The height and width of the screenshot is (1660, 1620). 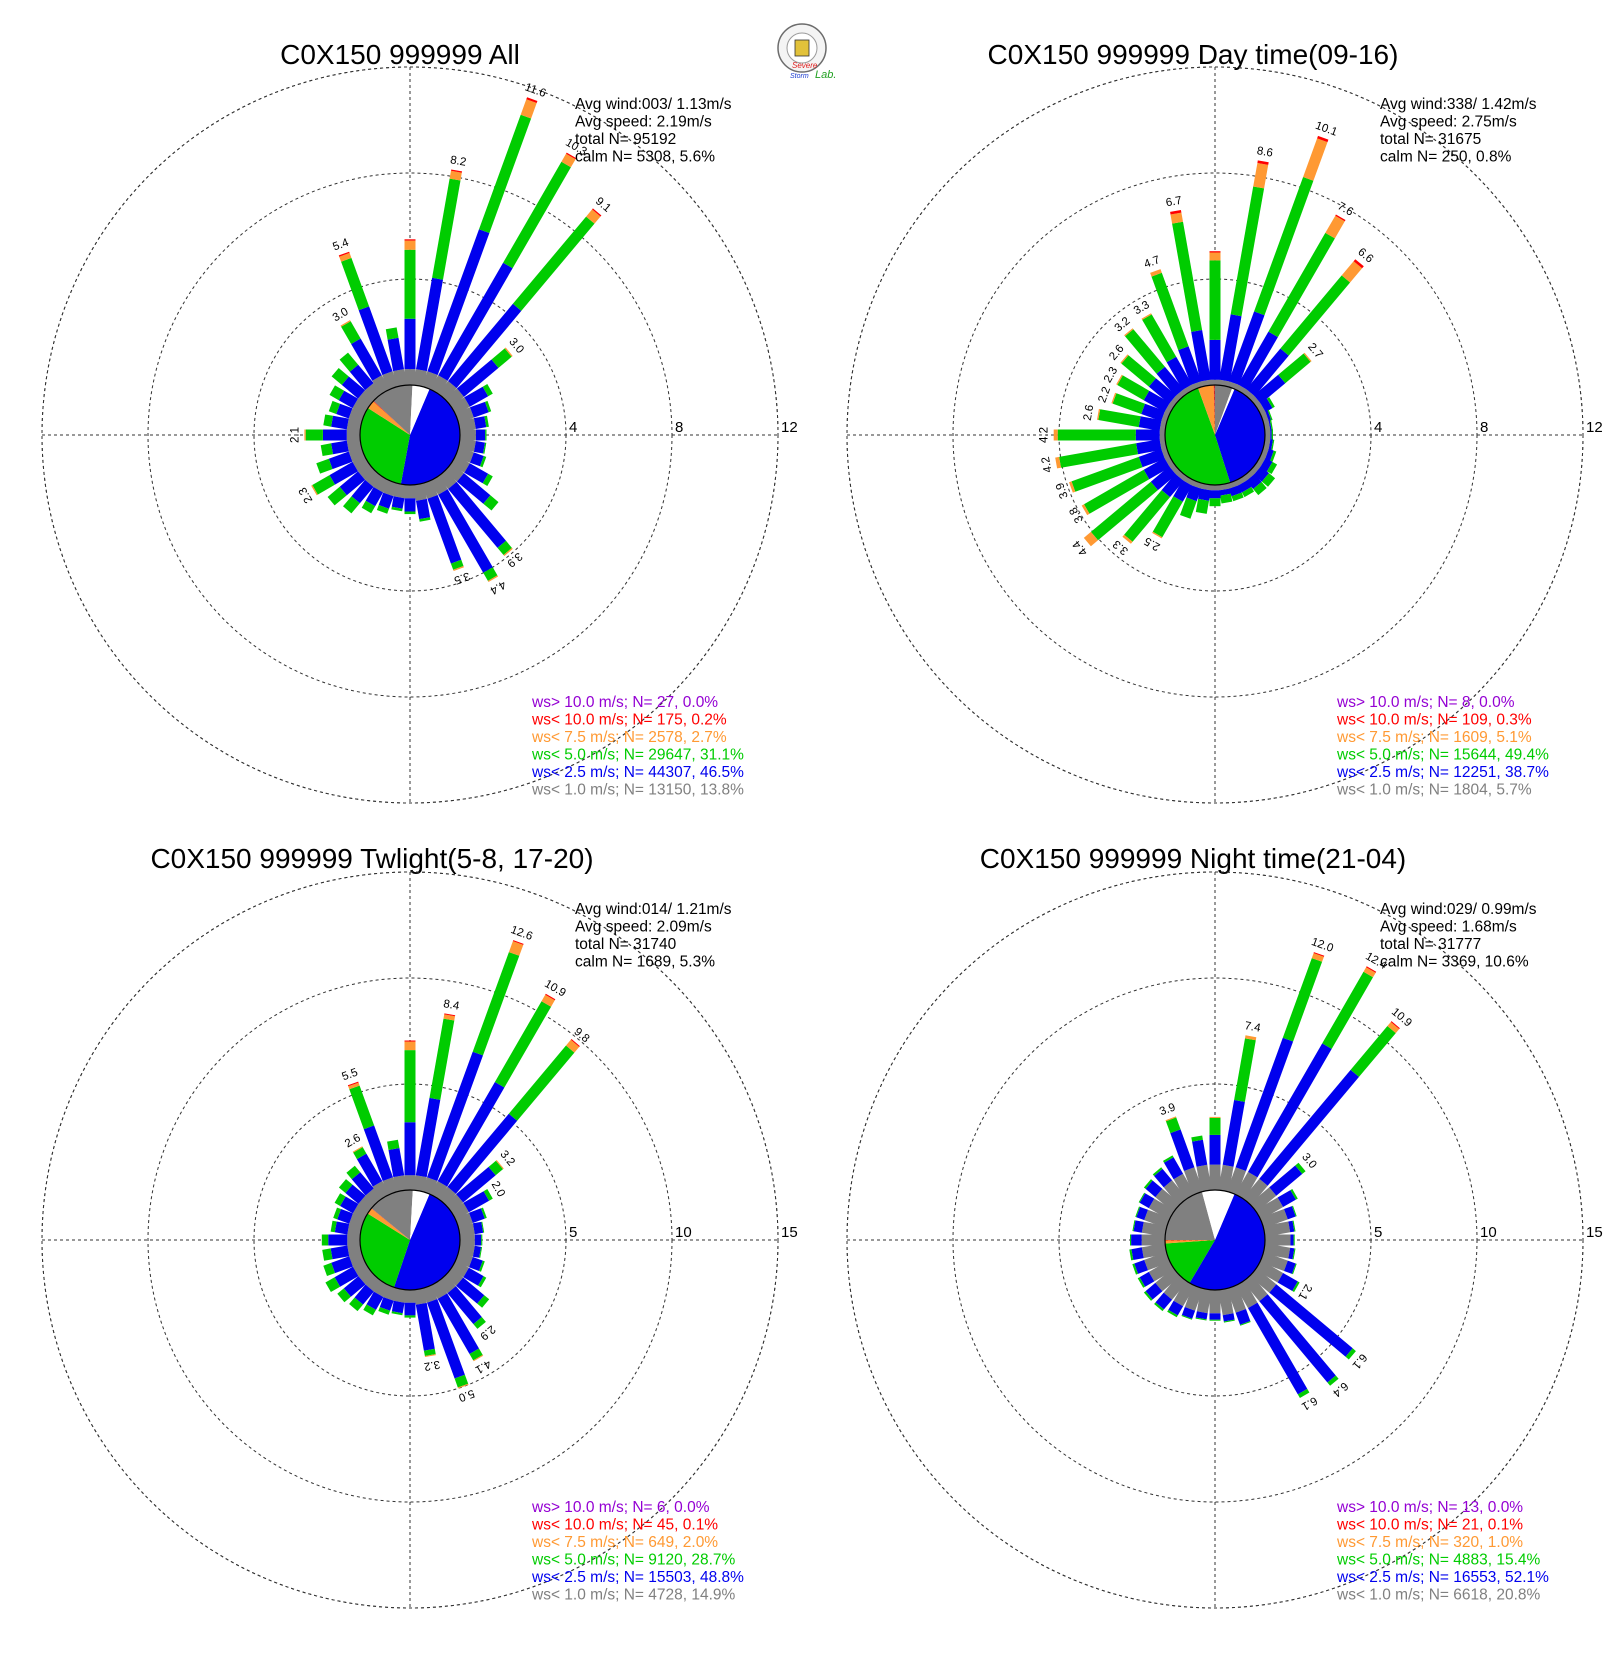 I want to click on legend-entry-lt5: ws< 5.0 m/s; N= 15644, 49.4%, so click(x=1442, y=755).